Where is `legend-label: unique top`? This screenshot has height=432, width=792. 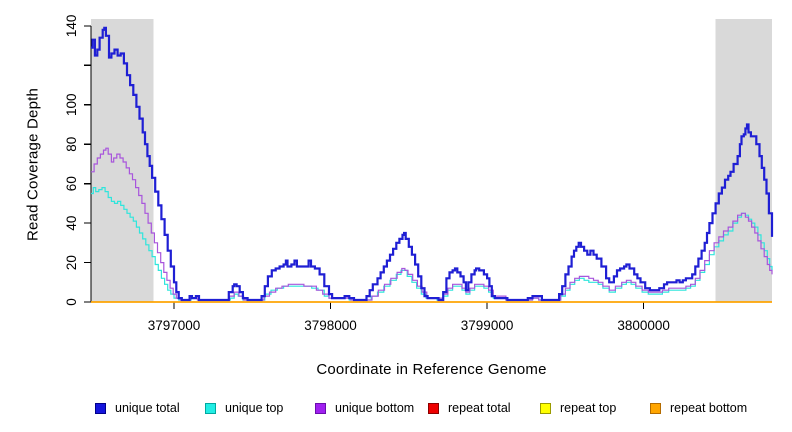 legend-label: unique top is located at coordinates (254, 408).